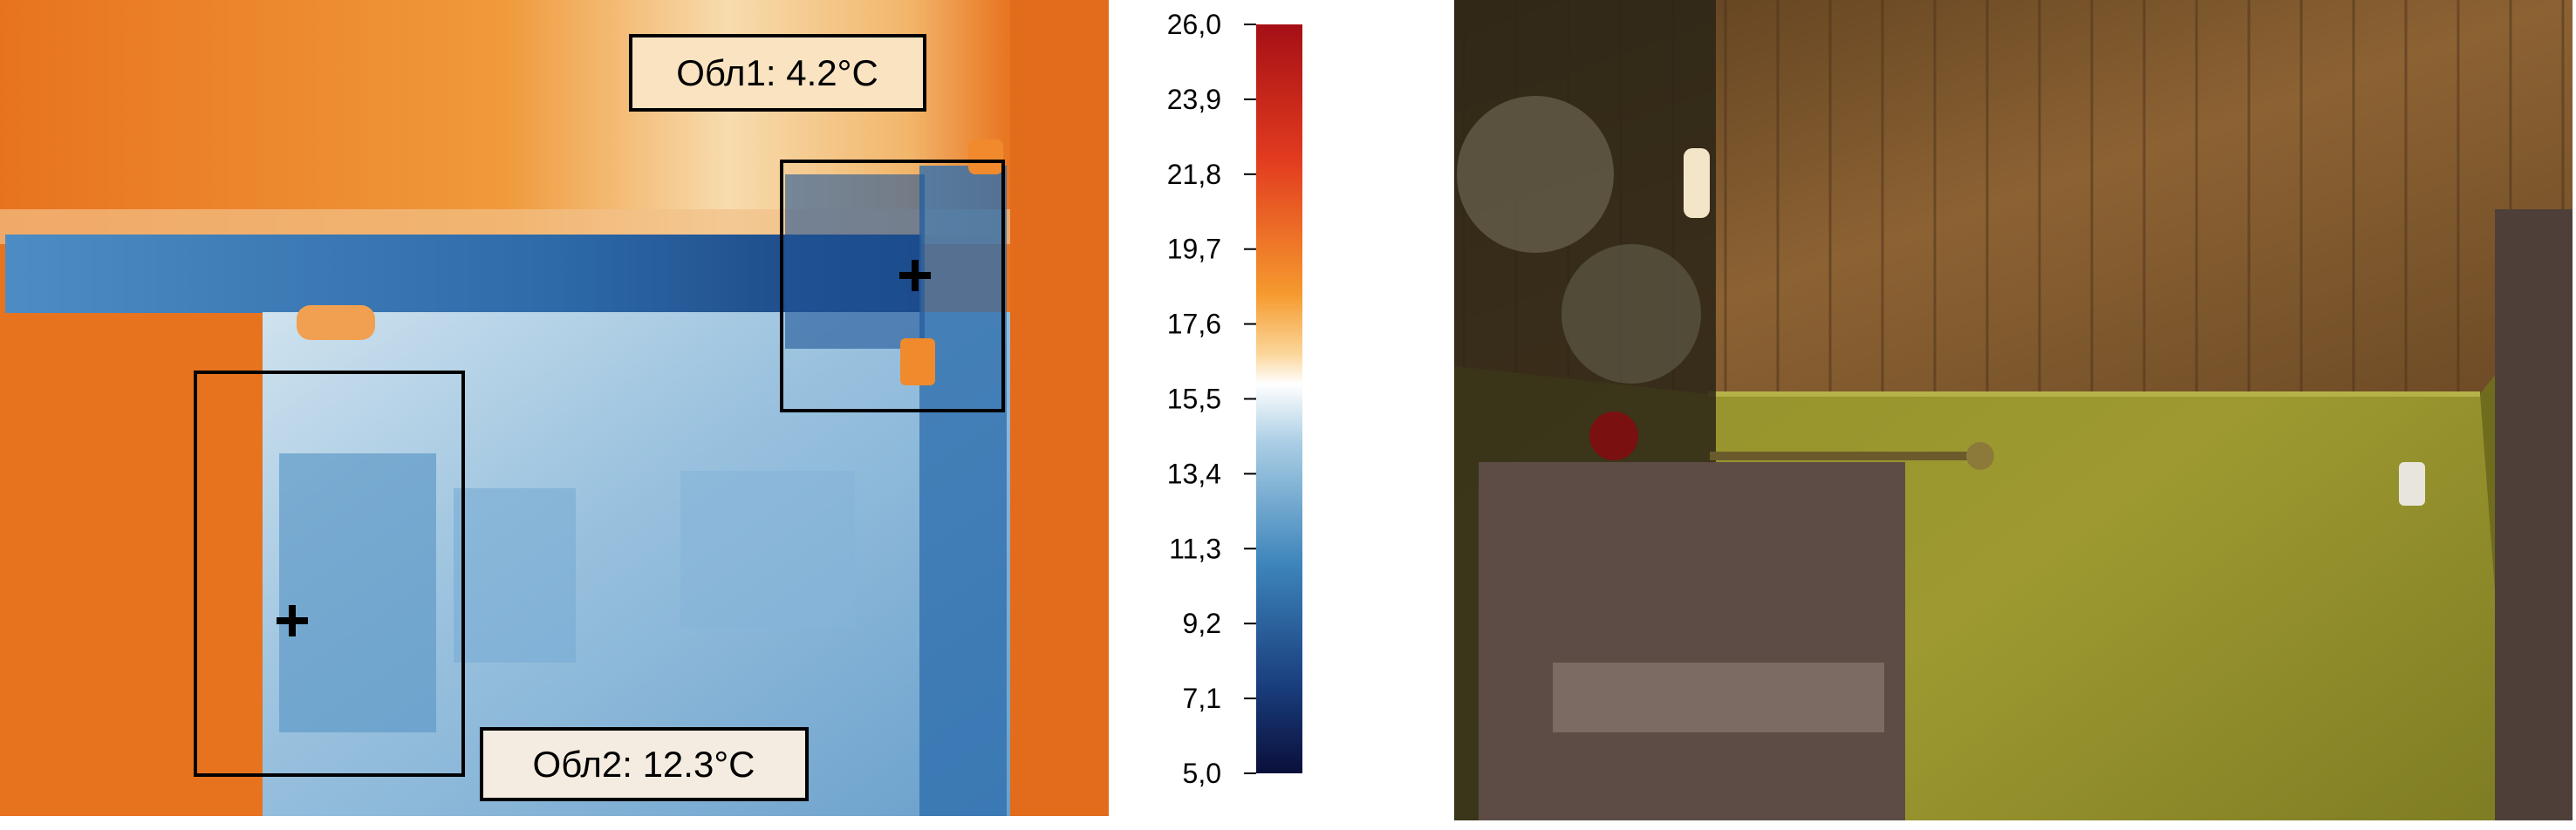 This screenshot has height=830, width=2576. Describe the element at coordinates (1202, 699) in the screenshot. I see `scale-tick-label: 7,1` at that location.